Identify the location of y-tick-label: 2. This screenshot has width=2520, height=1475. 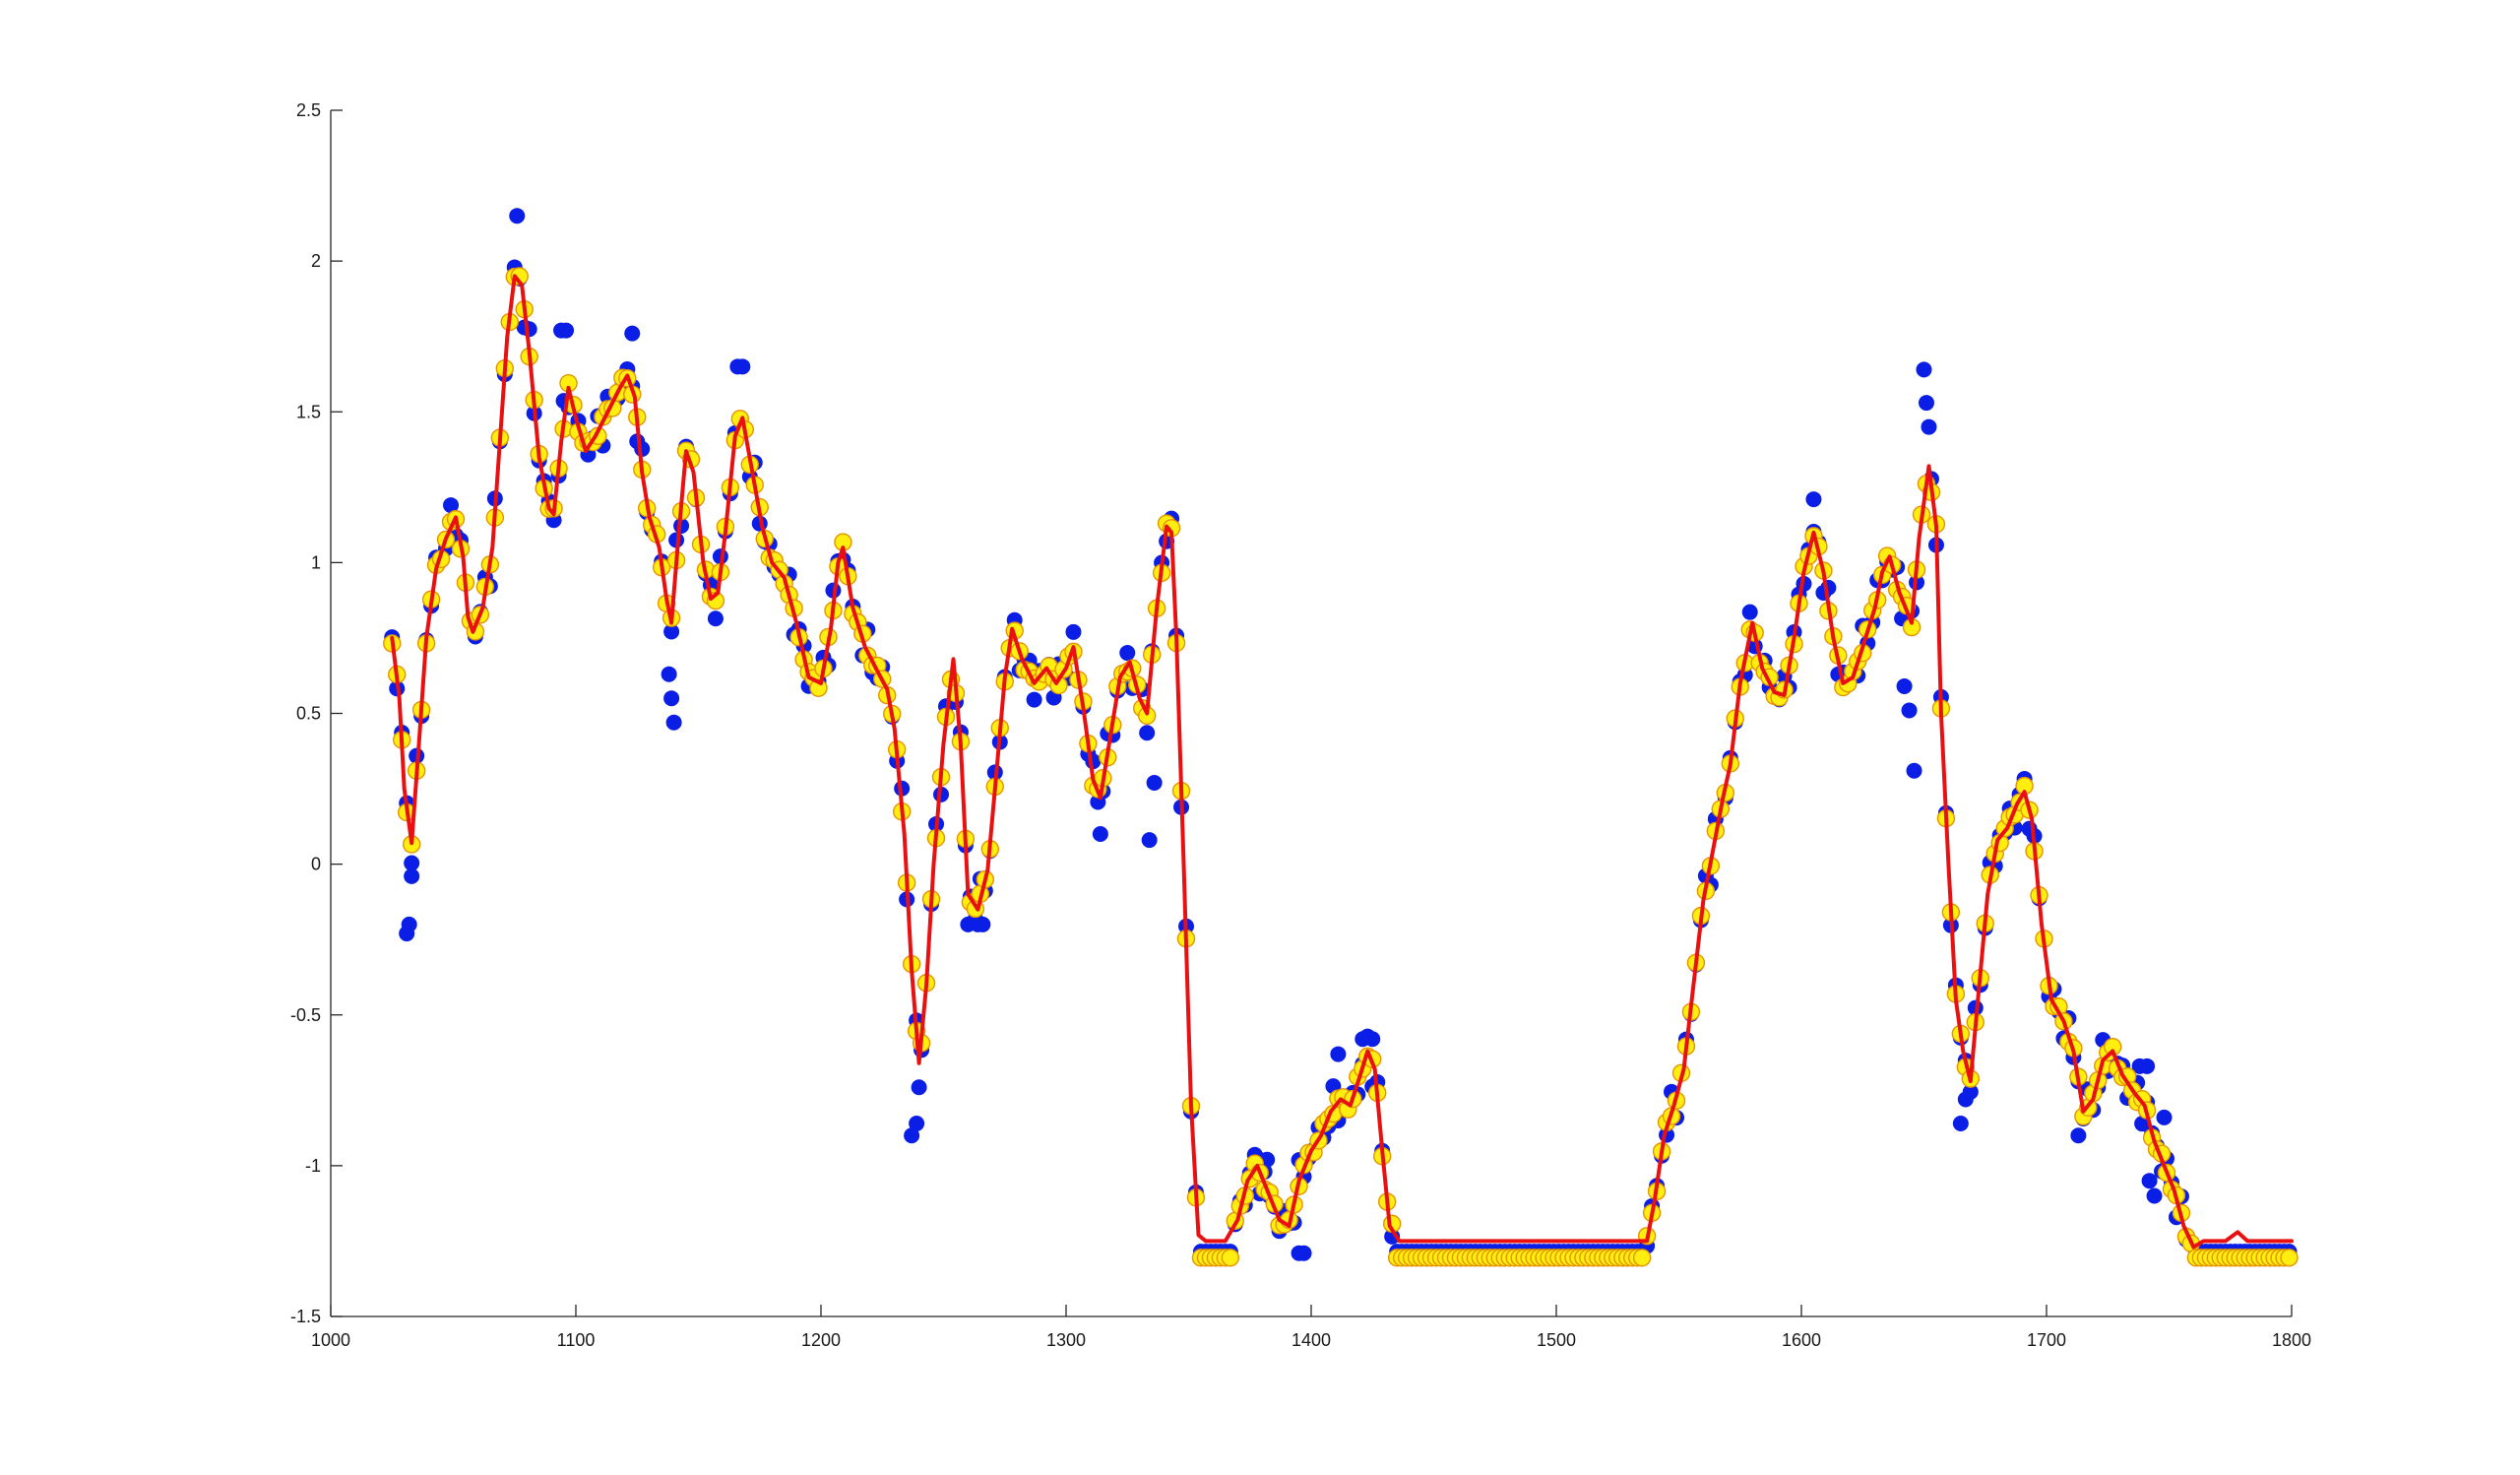
(316, 261).